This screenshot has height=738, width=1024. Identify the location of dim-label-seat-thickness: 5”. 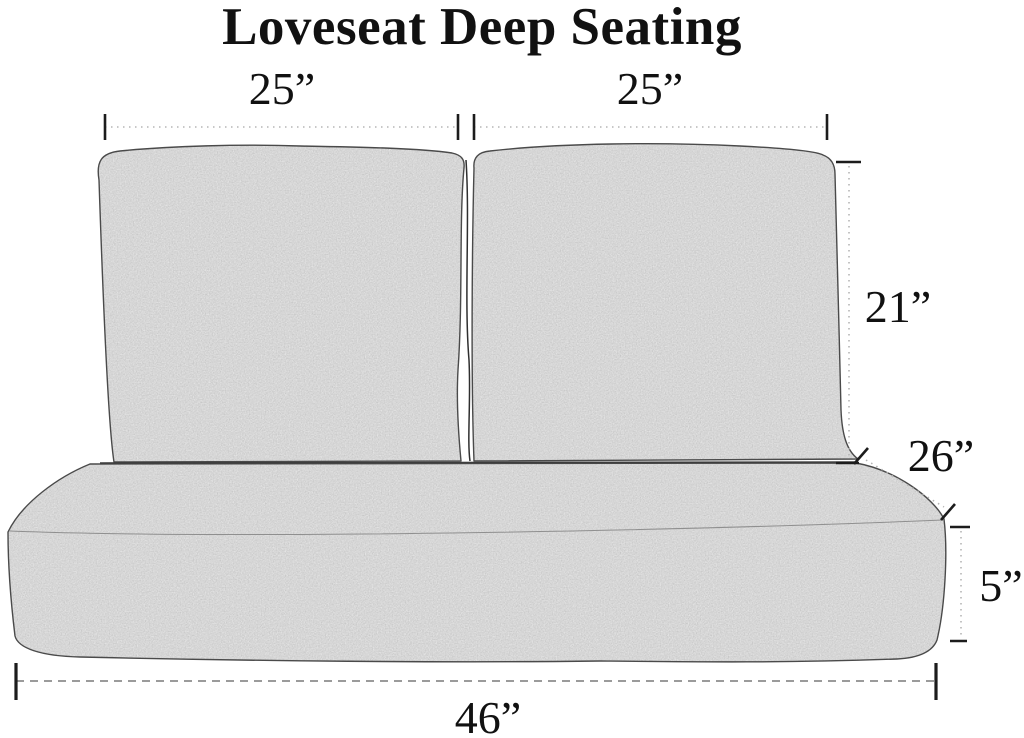
(1000, 585).